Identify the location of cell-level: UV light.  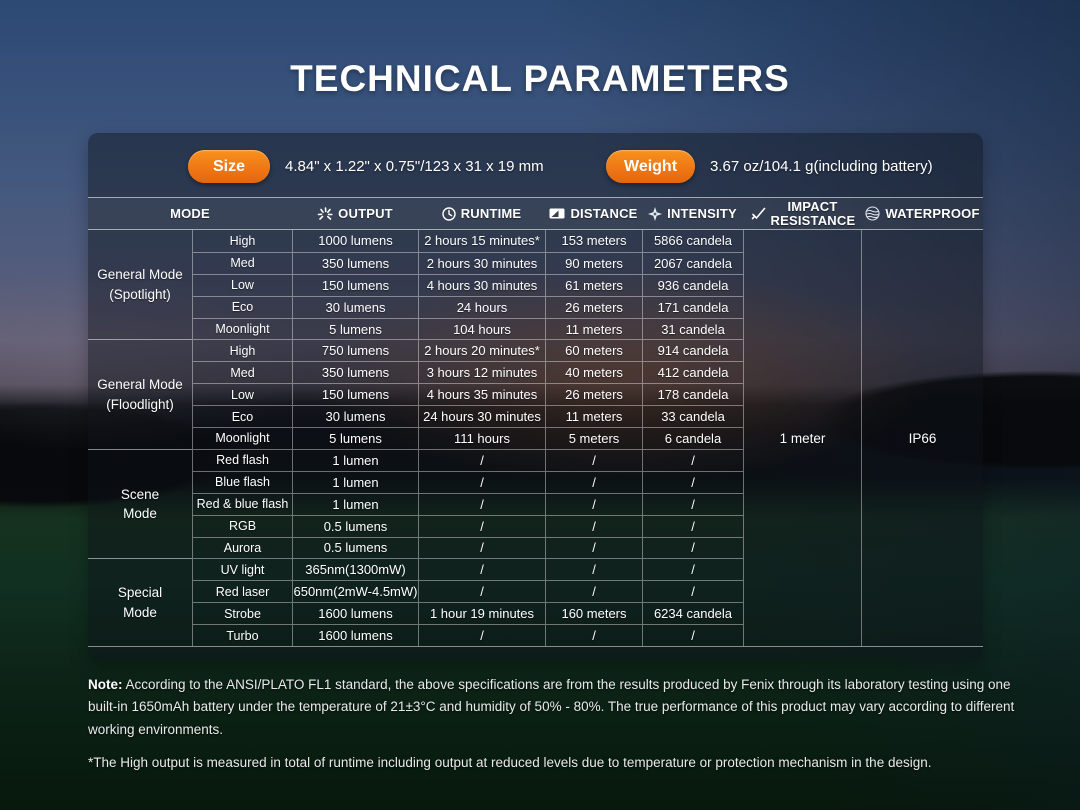
(242, 569).